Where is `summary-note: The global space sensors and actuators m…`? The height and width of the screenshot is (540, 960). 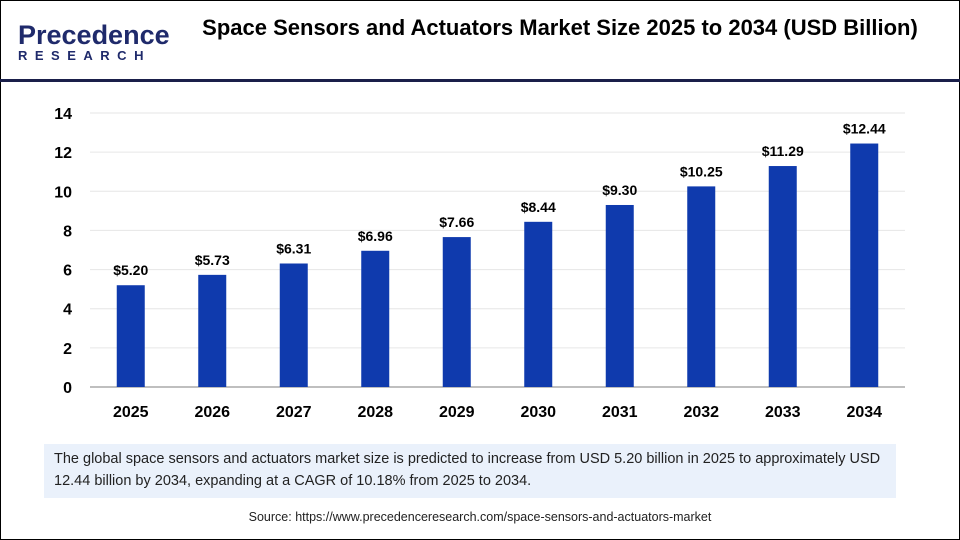
summary-note: The global space sensors and actuators m… is located at coordinates (470, 471).